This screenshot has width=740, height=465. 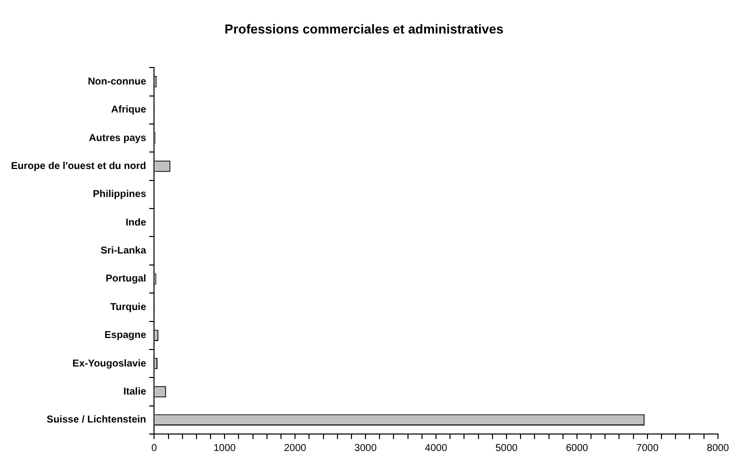 What do you see at coordinates (577, 448) in the screenshot?
I see `x-tick-label: 6000` at bounding box center [577, 448].